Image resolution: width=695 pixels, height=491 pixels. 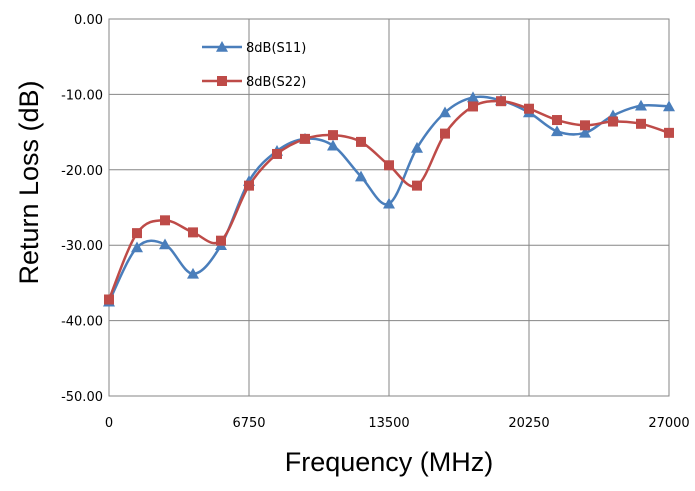 I want to click on legend-label: 8dB(S22), so click(x=276, y=82).